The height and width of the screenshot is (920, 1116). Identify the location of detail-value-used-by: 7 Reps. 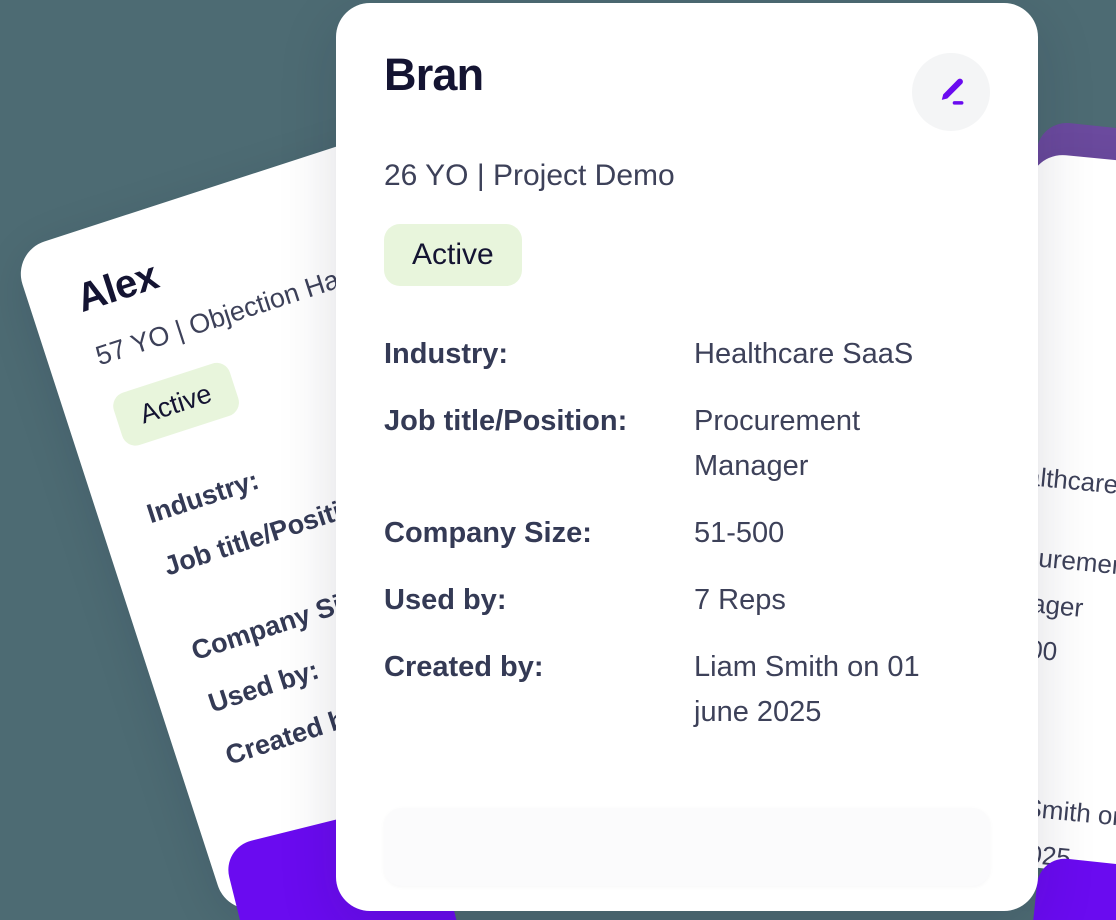
(740, 599).